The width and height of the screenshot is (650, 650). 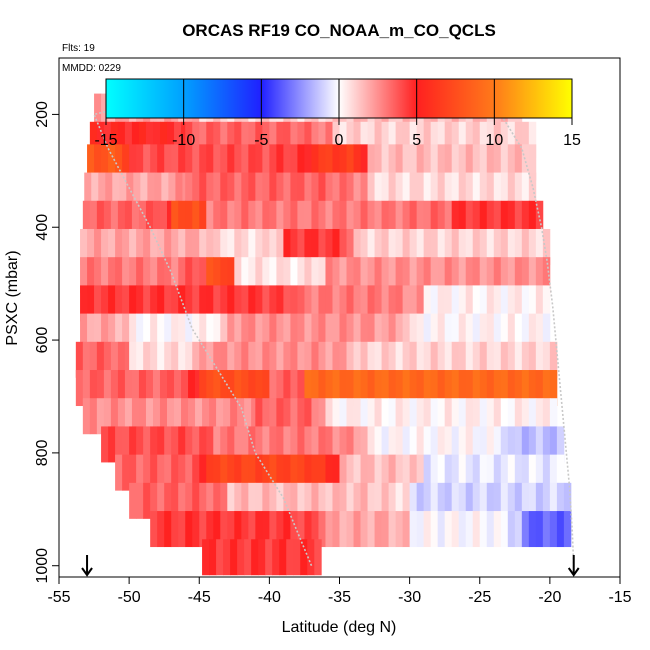 I want to click on x-tick-label: -30, so click(x=409, y=597).